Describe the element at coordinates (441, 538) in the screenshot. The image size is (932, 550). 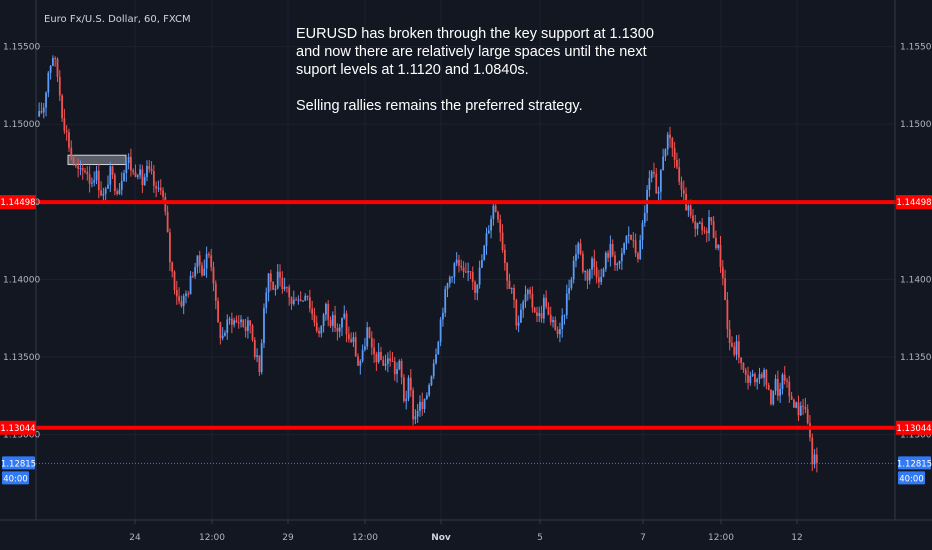
I see `x-tick-label: Nov` at that location.